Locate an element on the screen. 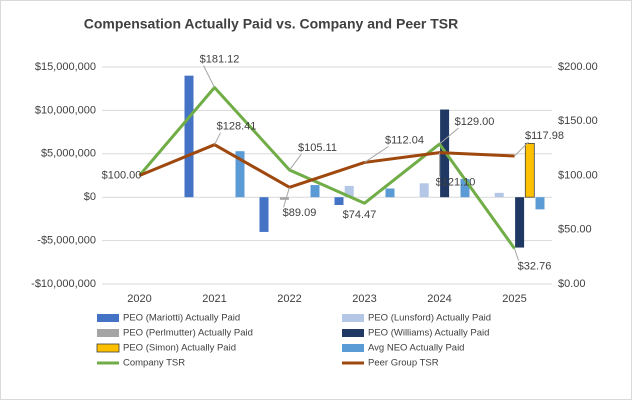 Image resolution: width=632 pixels, height=400 pixels. y2-tick-label: $0.00 is located at coordinates (572, 284).